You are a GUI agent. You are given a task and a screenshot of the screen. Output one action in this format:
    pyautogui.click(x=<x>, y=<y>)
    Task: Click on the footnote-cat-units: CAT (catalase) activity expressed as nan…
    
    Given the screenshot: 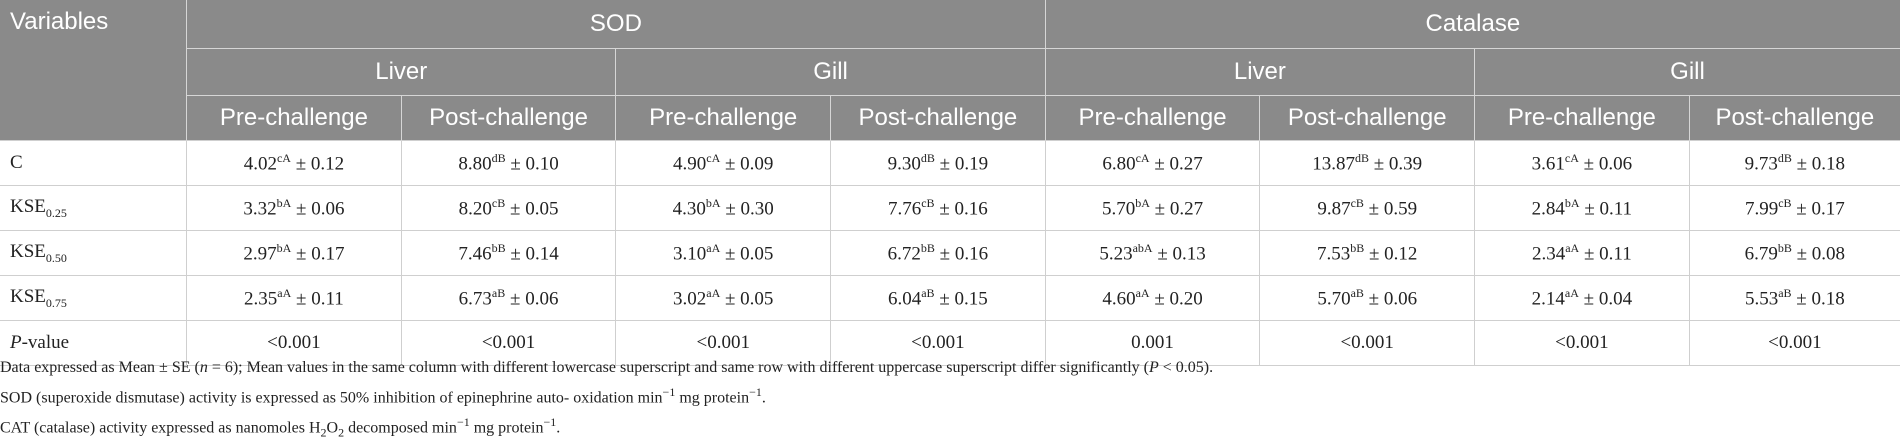 What is the action you would take?
    pyautogui.click(x=606, y=427)
    